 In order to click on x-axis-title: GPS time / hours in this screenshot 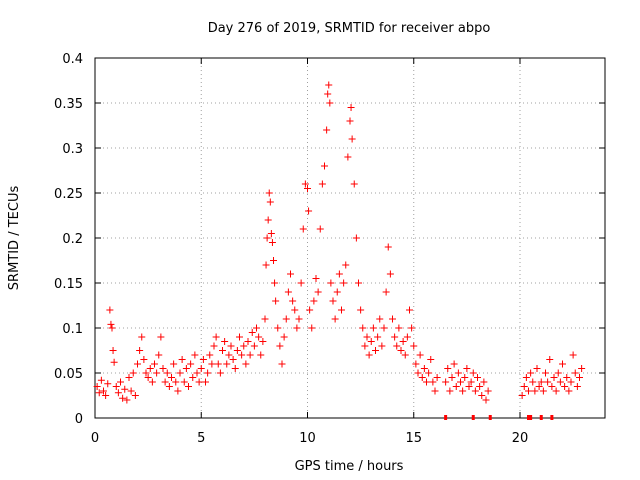, I will do `click(349, 466)`.